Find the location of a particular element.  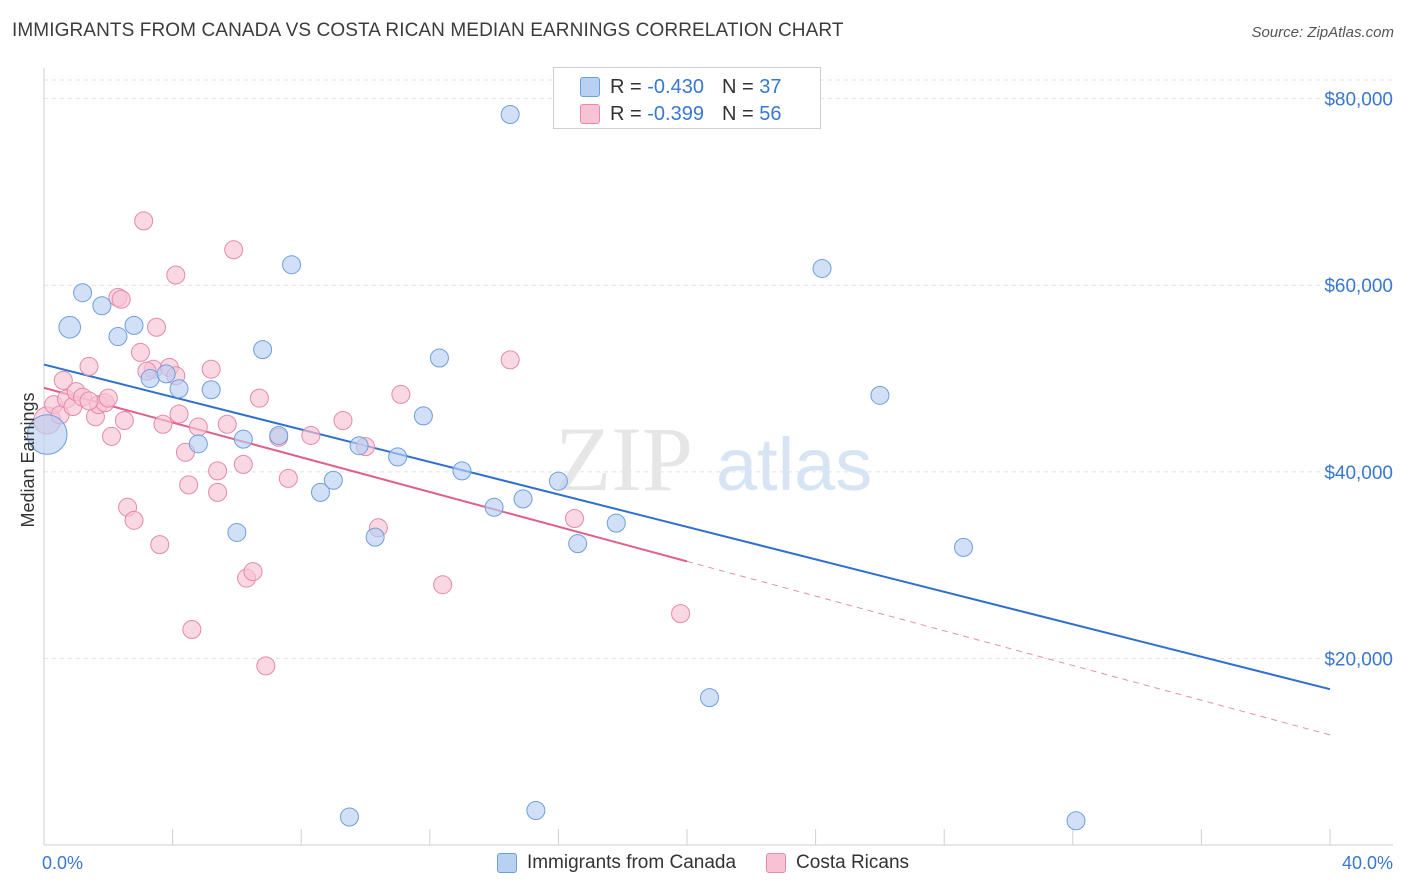

stats-legend: R = -0.430 N = 37 R = -0.399 N = 56 is located at coordinates (687, 98).